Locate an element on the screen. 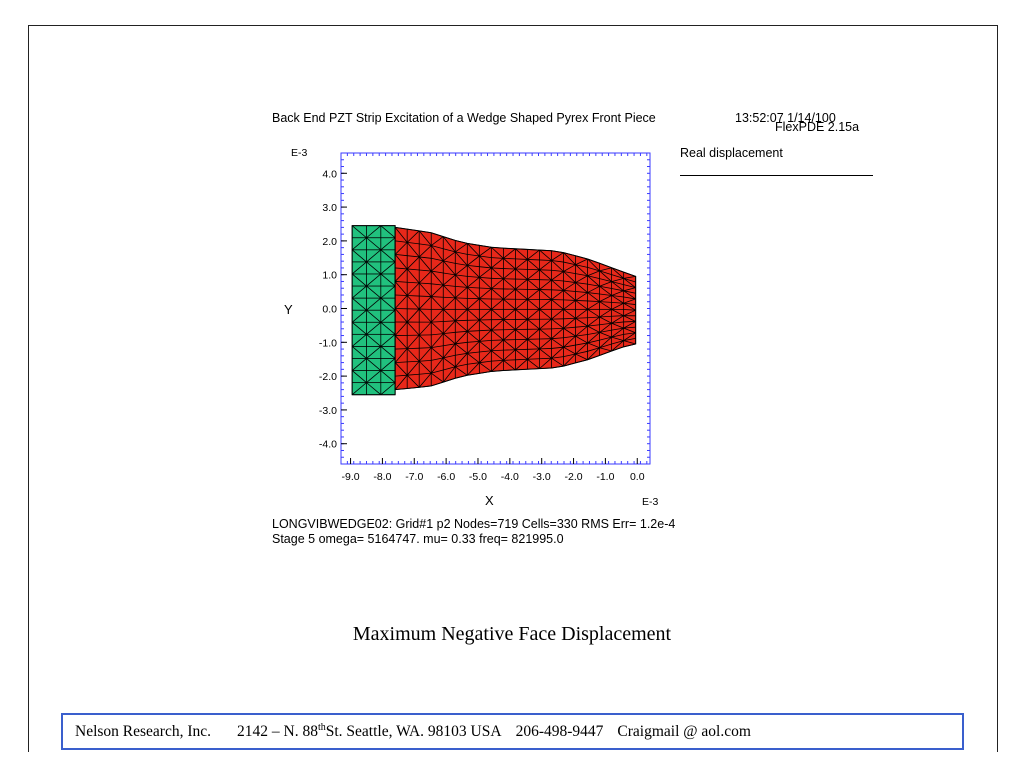 This screenshot has width=1024, height=768. y-tick-label: 0.0 is located at coordinates (329, 310).